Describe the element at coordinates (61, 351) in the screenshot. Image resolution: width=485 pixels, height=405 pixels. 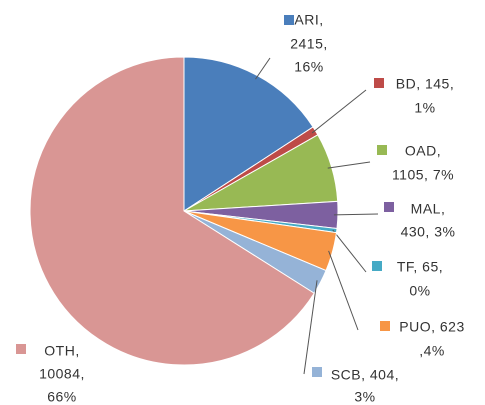
I see `data-label: OTH,` at that location.